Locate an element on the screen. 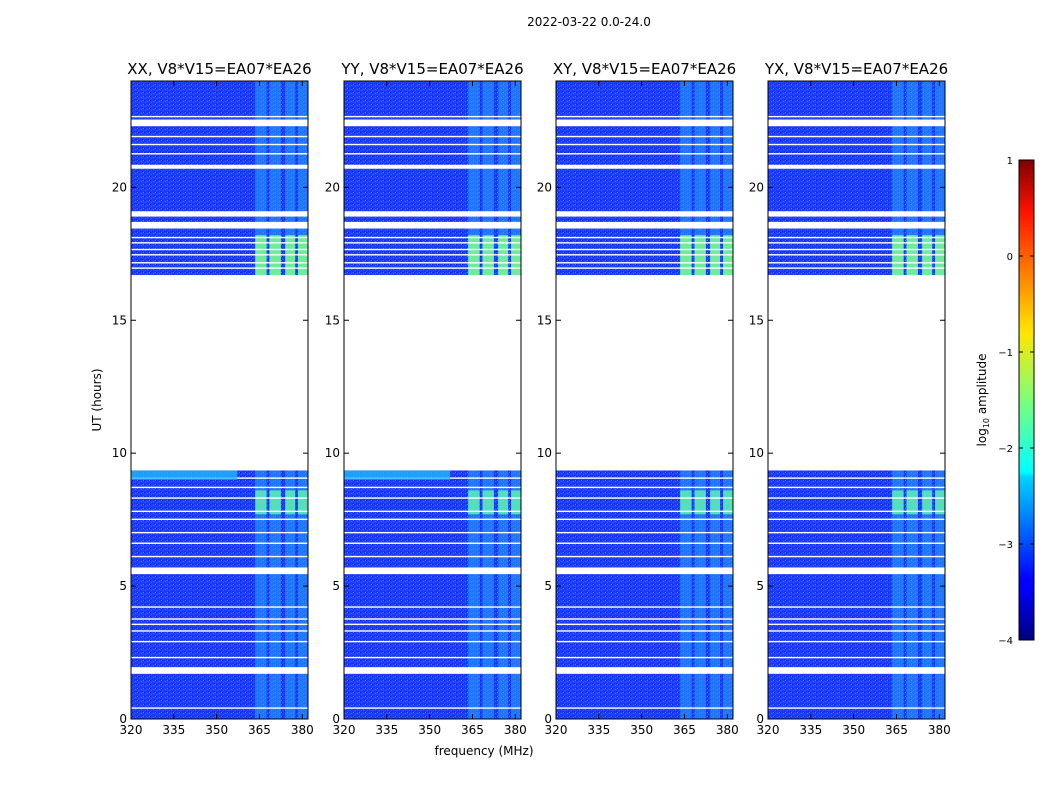 This screenshot has width=1050, height=800. y-tick-label: 5 is located at coordinates (548, 586).